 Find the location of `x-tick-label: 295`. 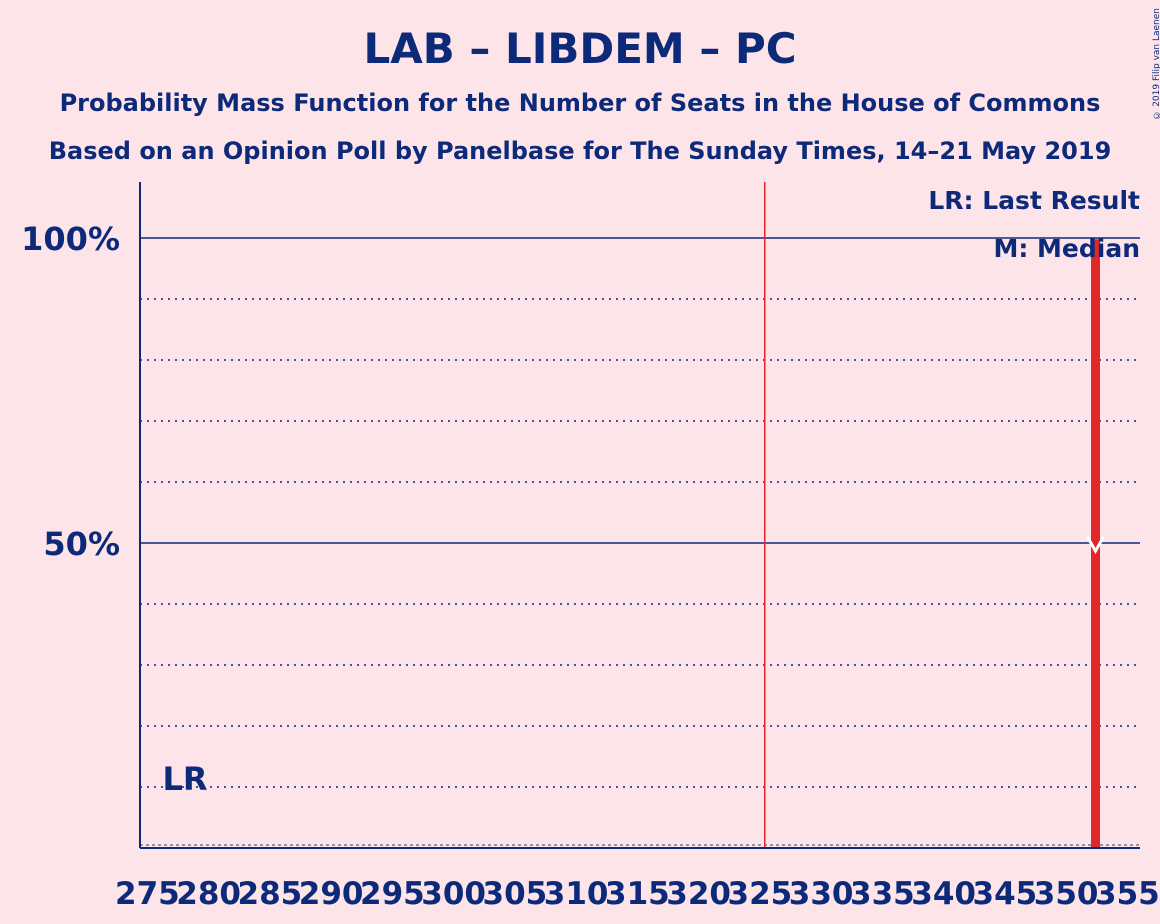

x-tick-label: 295 is located at coordinates (392, 894).